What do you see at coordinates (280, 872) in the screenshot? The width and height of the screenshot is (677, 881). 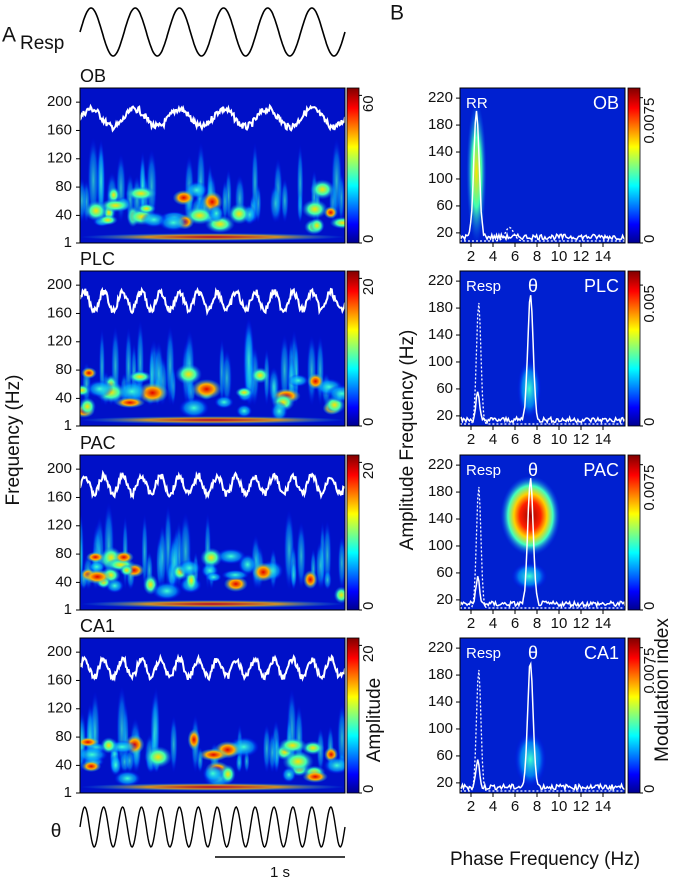 I see `scale-label: 1 s` at bounding box center [280, 872].